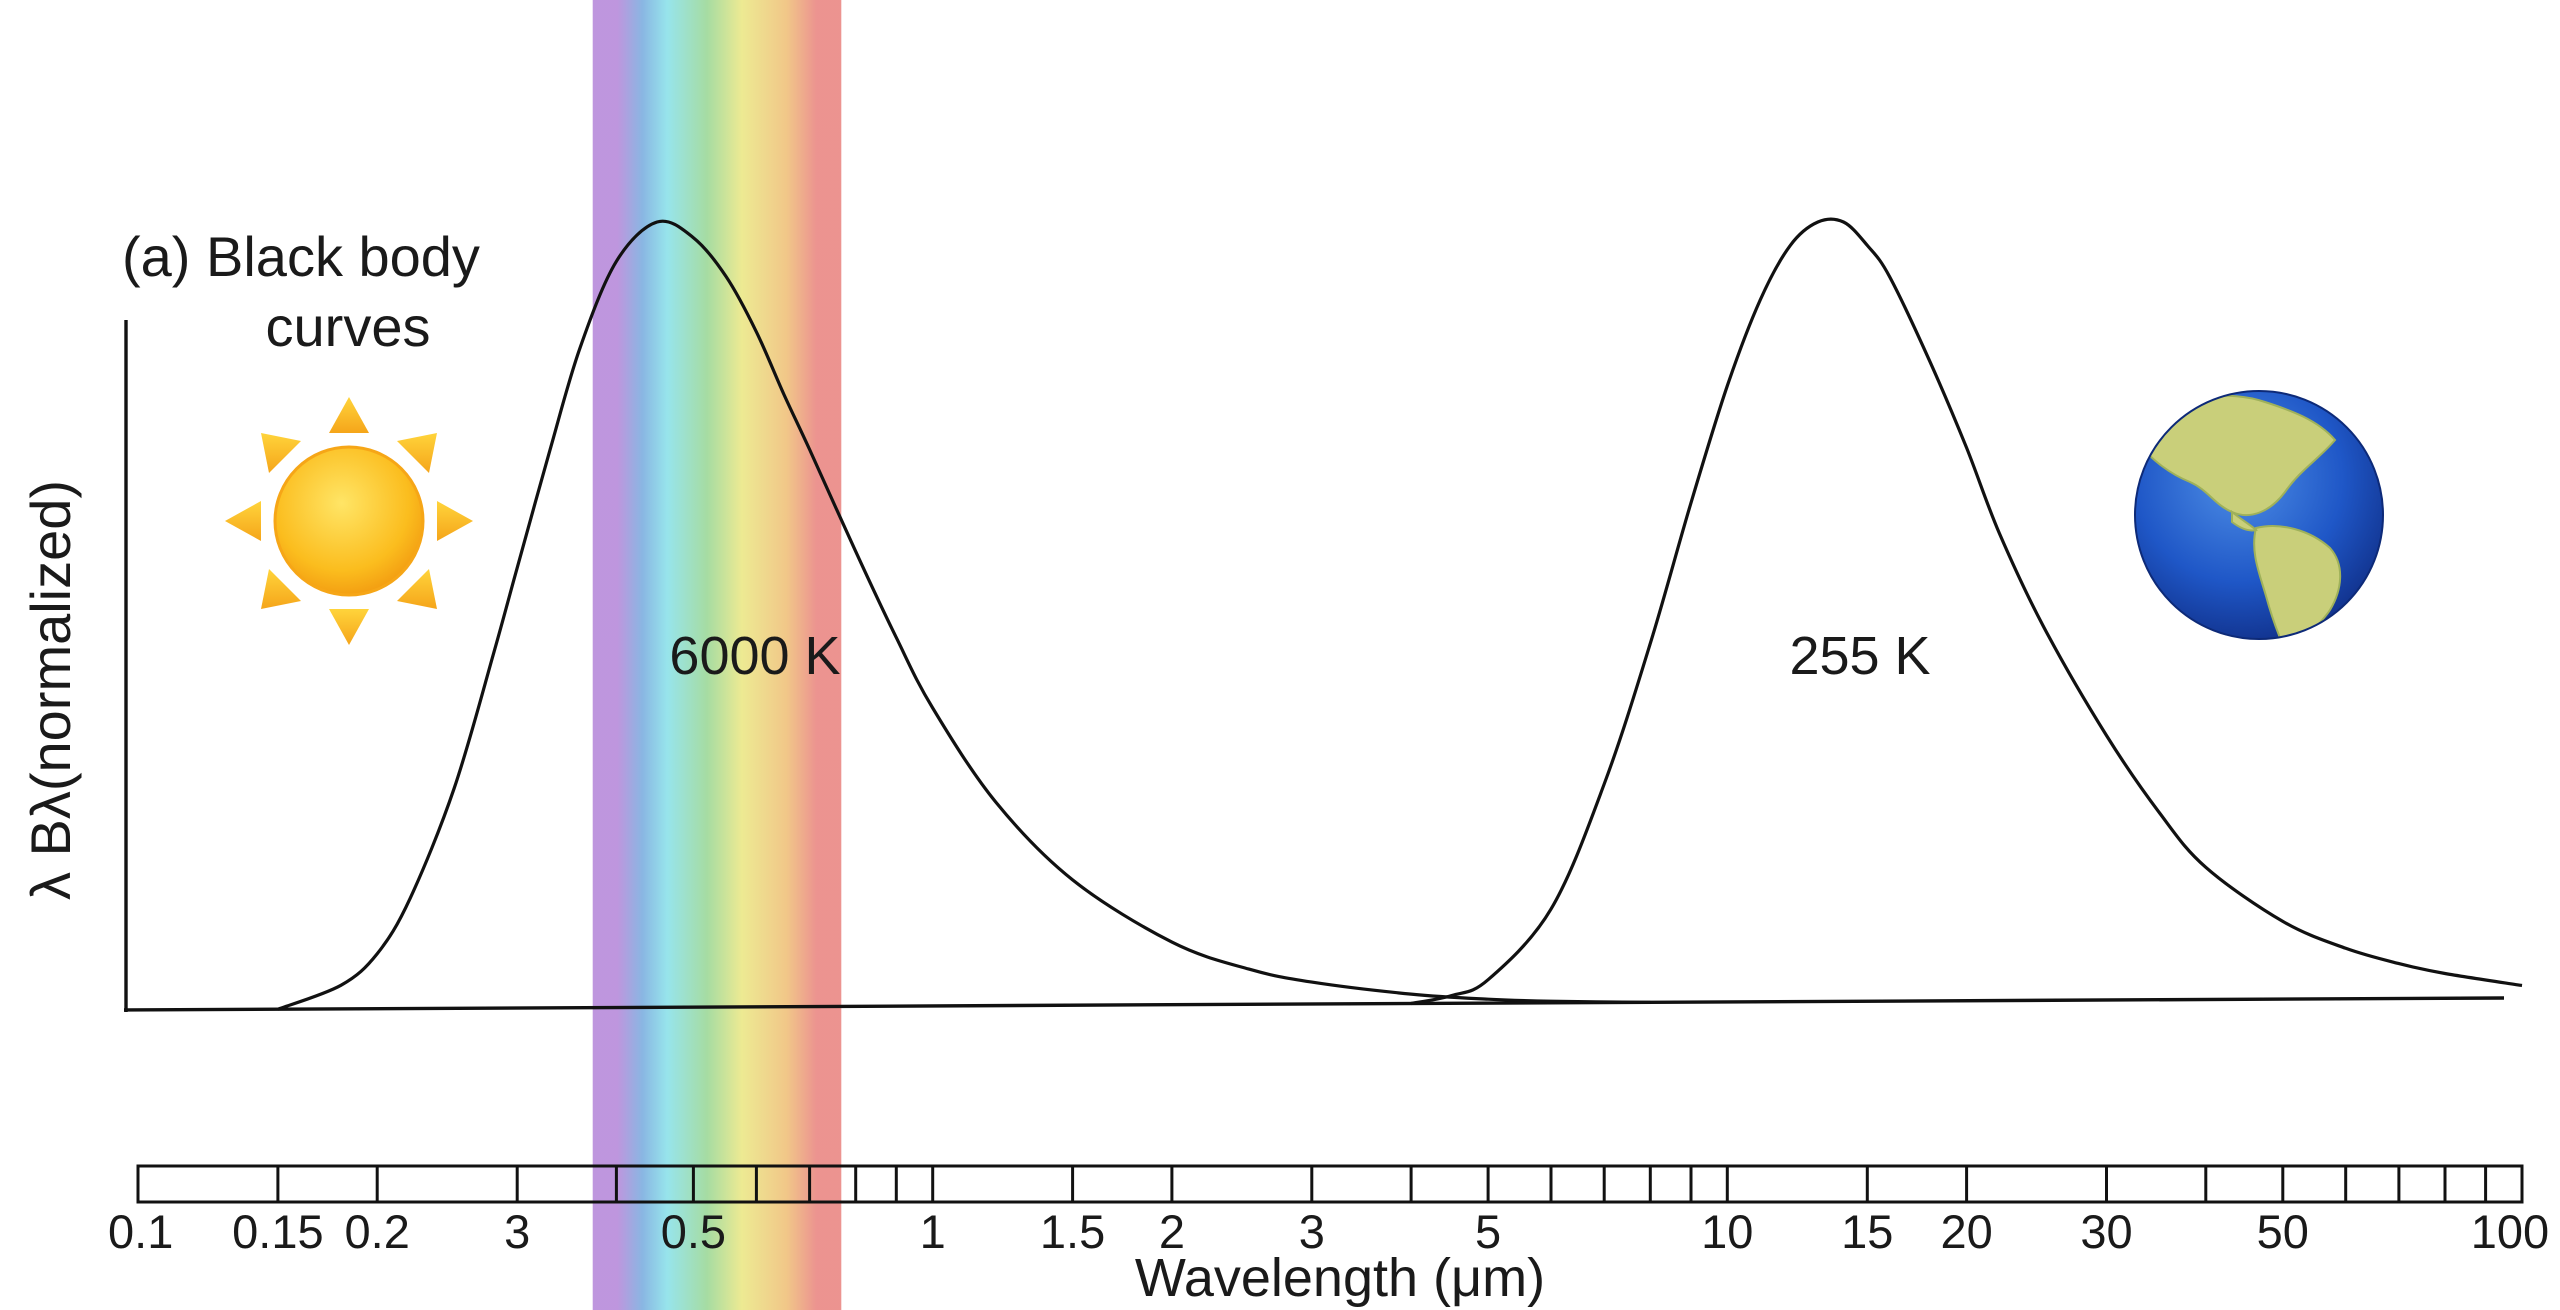 The height and width of the screenshot is (1310, 2560). Describe the element at coordinates (1072, 1231) in the screenshot. I see `x-tick-label: 1.5` at that location.